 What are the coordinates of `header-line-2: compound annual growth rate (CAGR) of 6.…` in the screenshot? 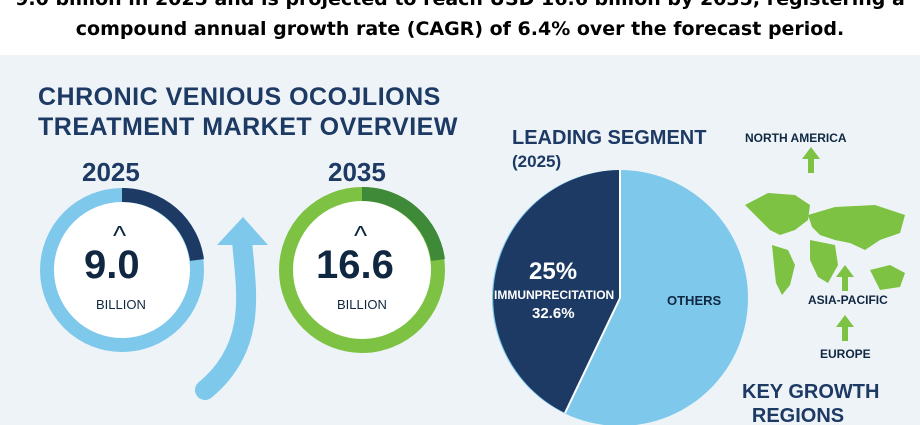 It's located at (460, 29).